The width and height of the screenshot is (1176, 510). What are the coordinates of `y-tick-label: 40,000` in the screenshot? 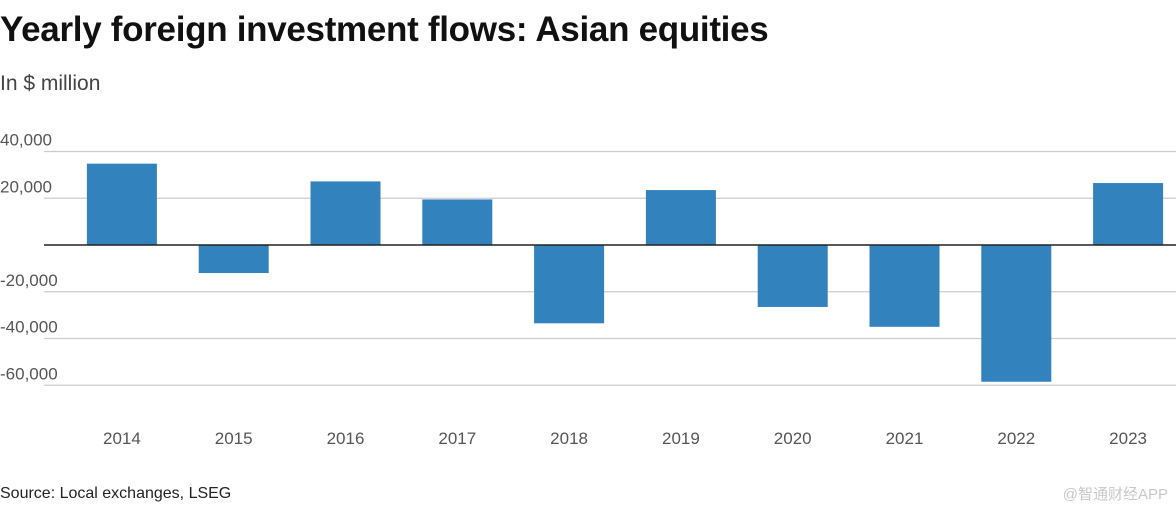 It's located at (26, 140).